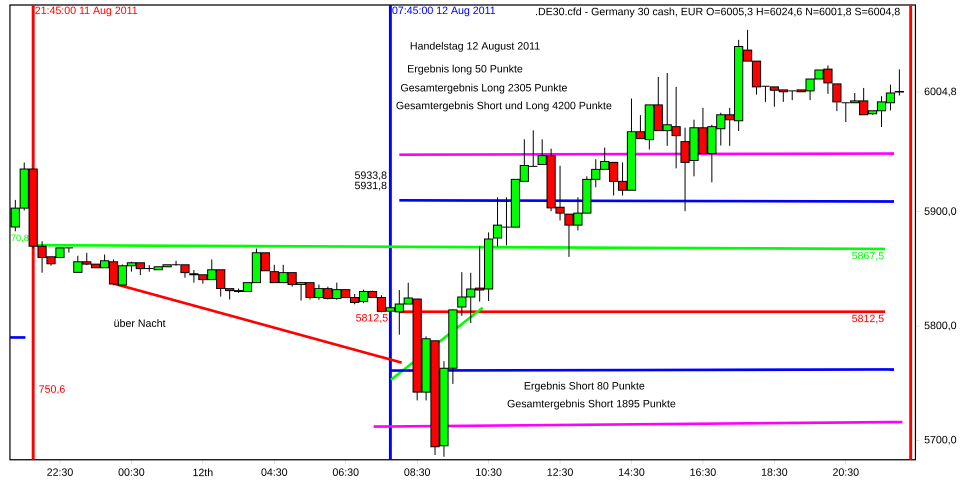 The height and width of the screenshot is (485, 961). What do you see at coordinates (345, 472) in the screenshot?
I see `x-tick-label: 06:30` at bounding box center [345, 472].